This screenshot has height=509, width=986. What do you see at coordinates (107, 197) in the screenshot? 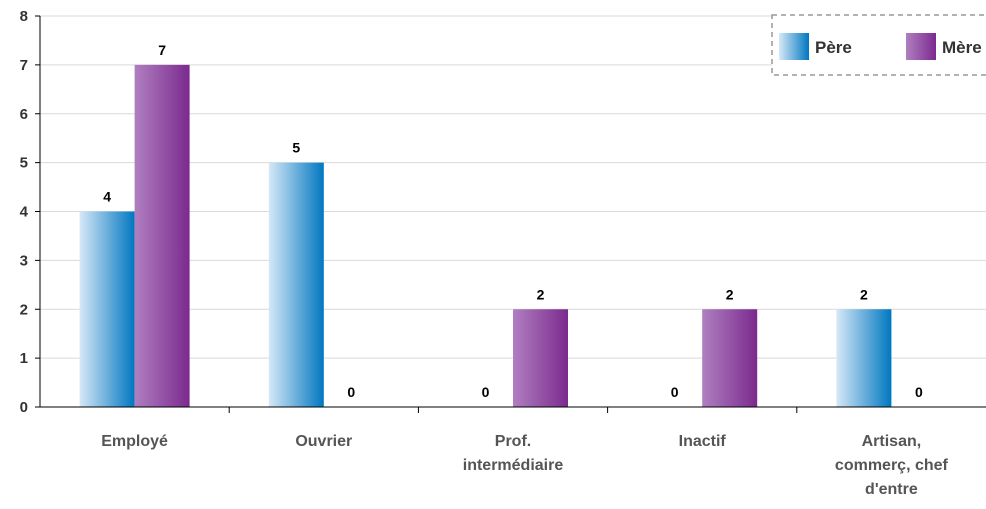
I see `data-label: 4` at bounding box center [107, 197].